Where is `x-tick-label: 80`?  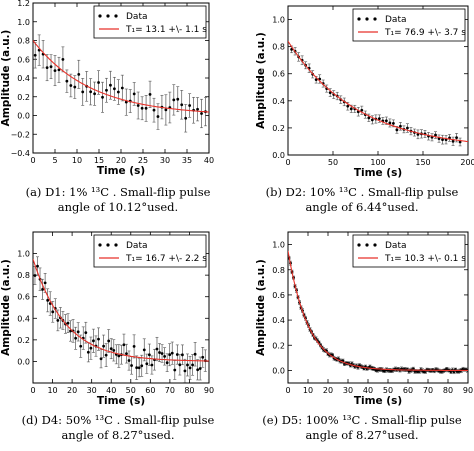 x-tick-label: 80 is located at coordinates (189, 390).